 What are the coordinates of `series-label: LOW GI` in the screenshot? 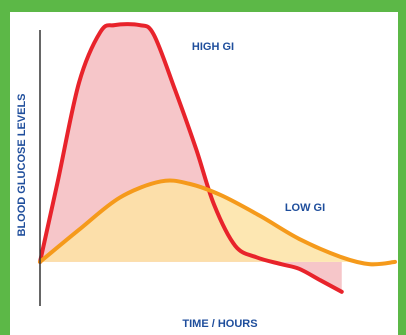 It's located at (305, 208).